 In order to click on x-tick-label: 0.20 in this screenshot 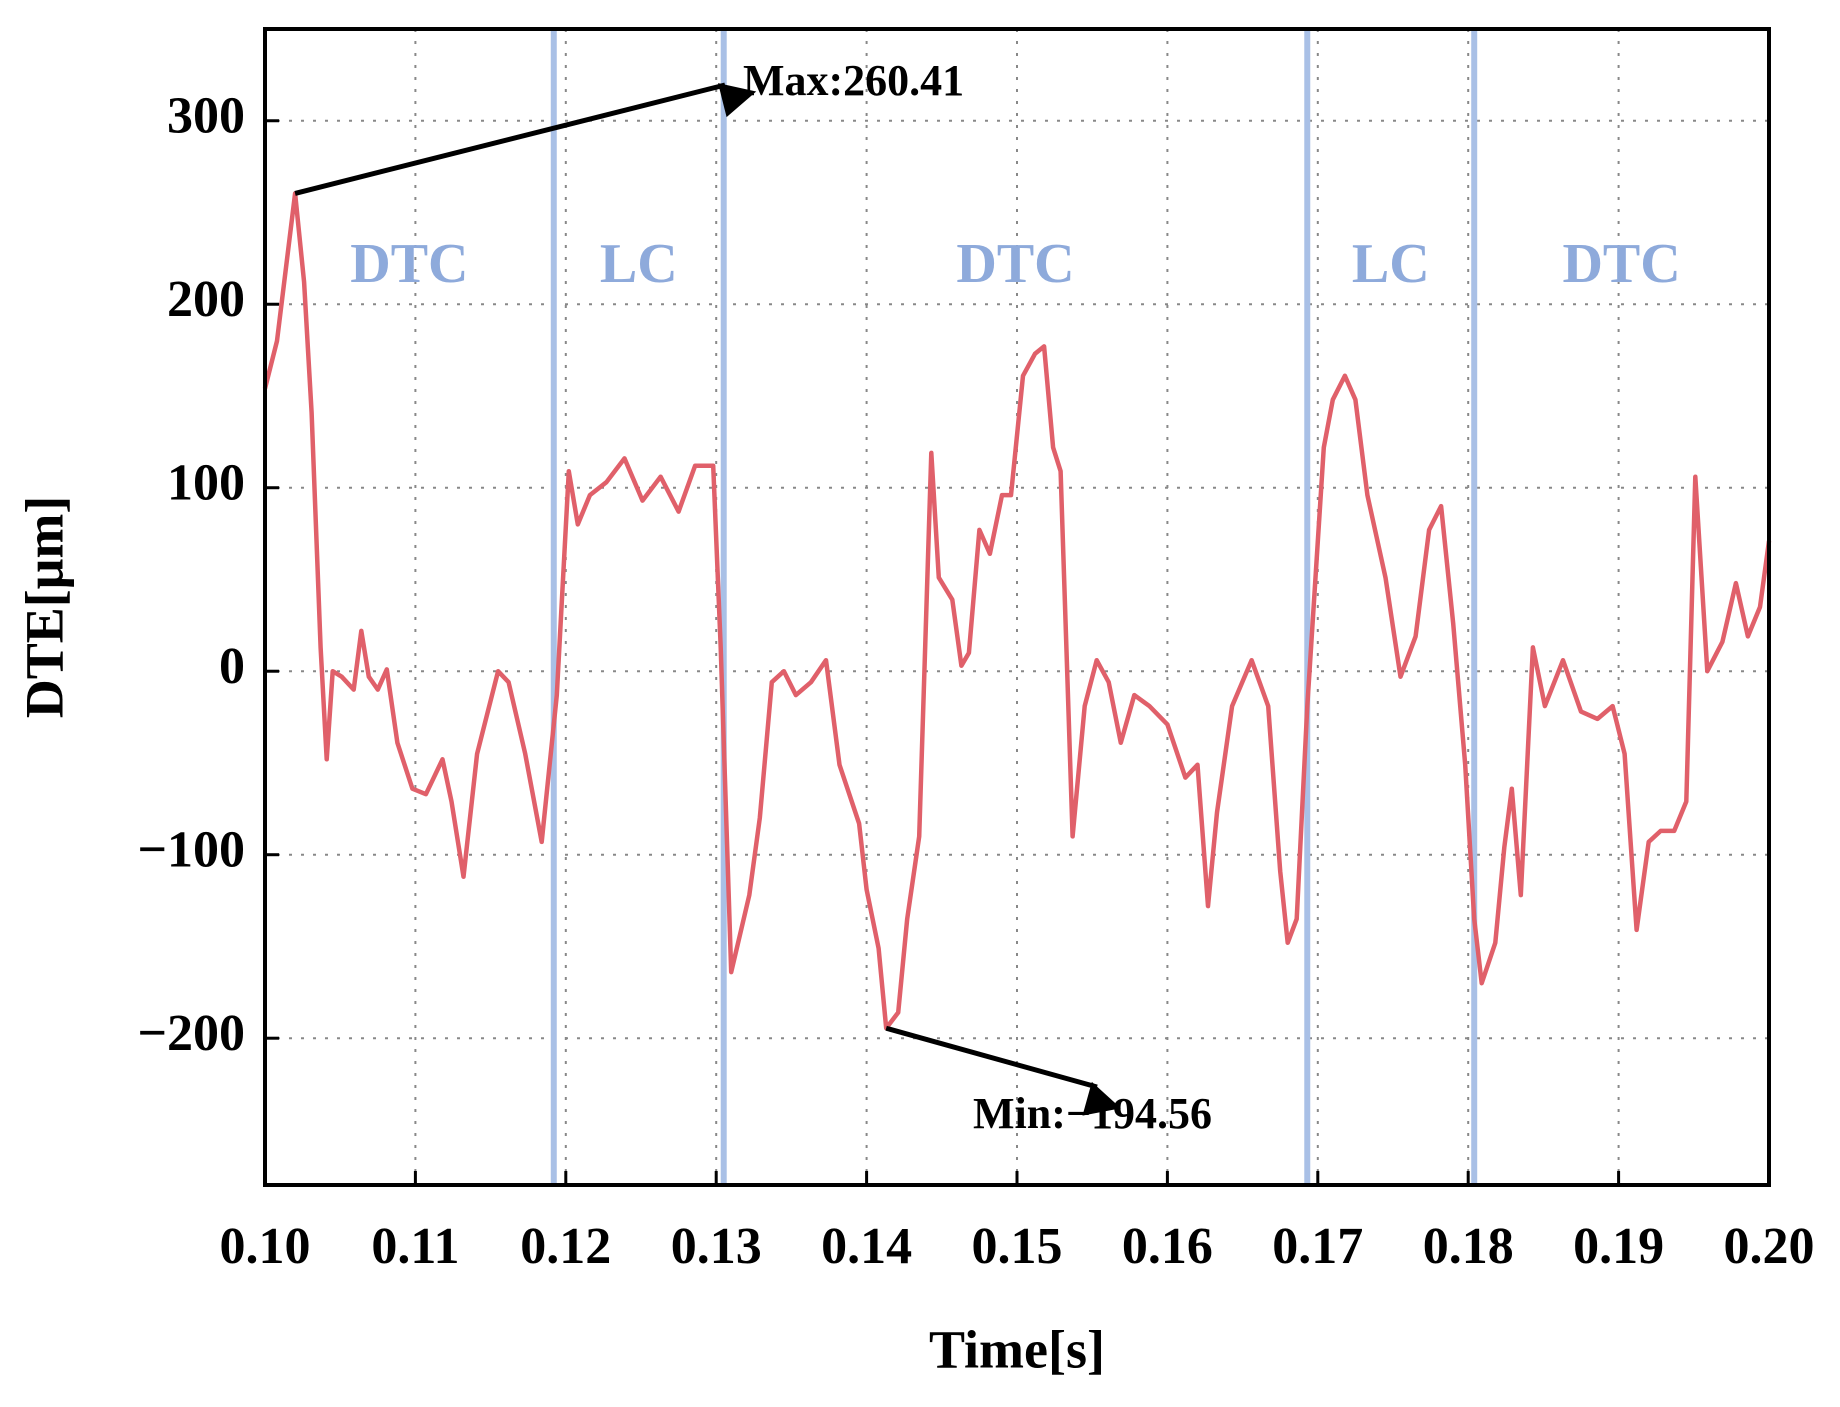, I will do `click(1769, 1246)`.